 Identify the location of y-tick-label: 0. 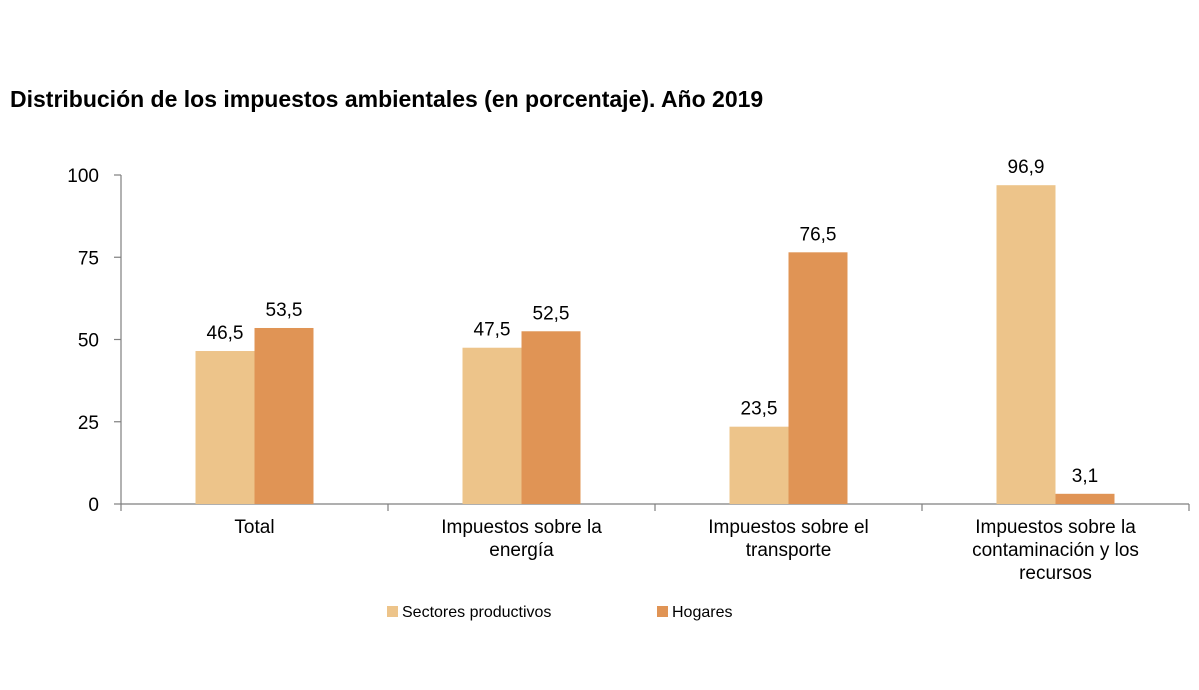
(93, 505).